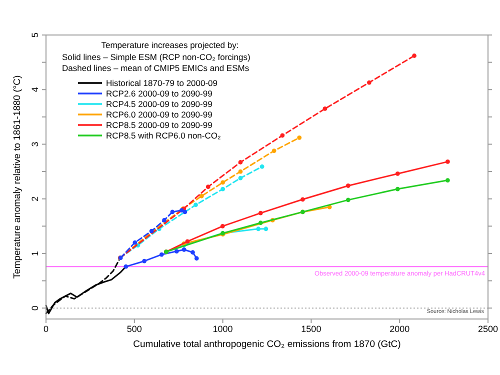  I want to click on y-tick-label: 5, so click(35, 35).